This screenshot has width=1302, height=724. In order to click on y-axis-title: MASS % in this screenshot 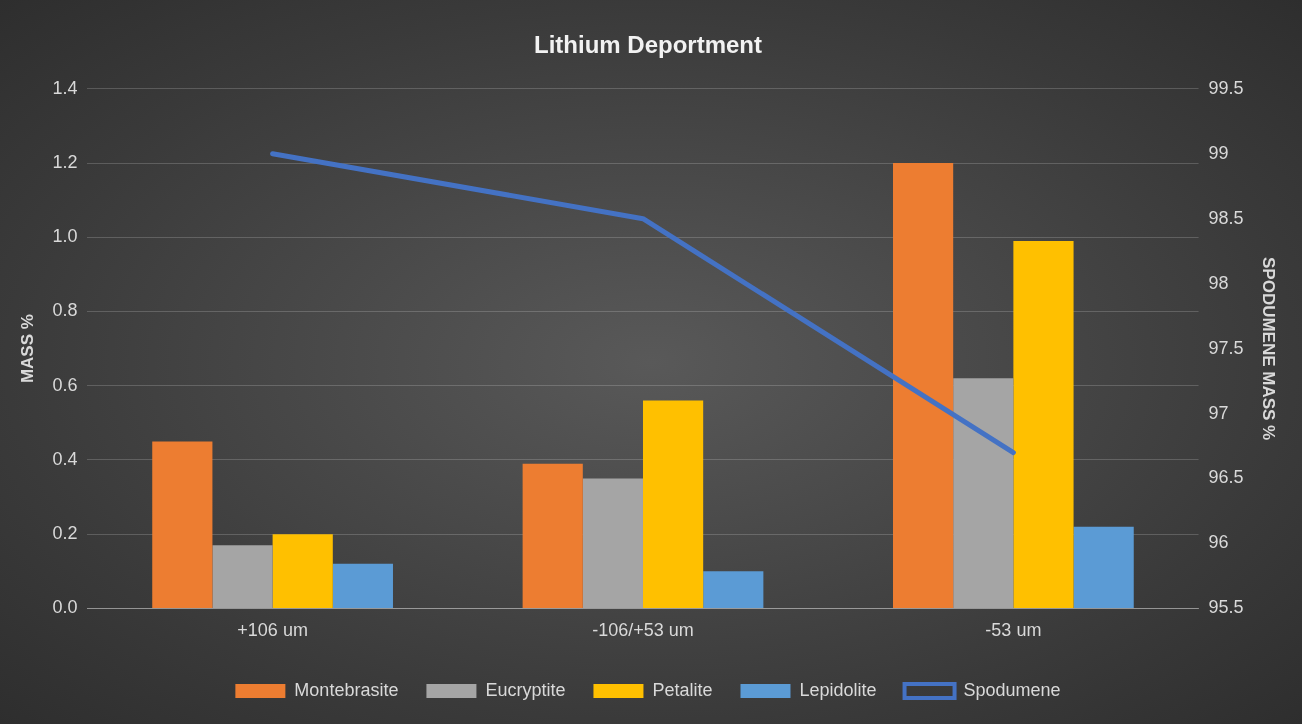, I will do `click(27, 349)`.